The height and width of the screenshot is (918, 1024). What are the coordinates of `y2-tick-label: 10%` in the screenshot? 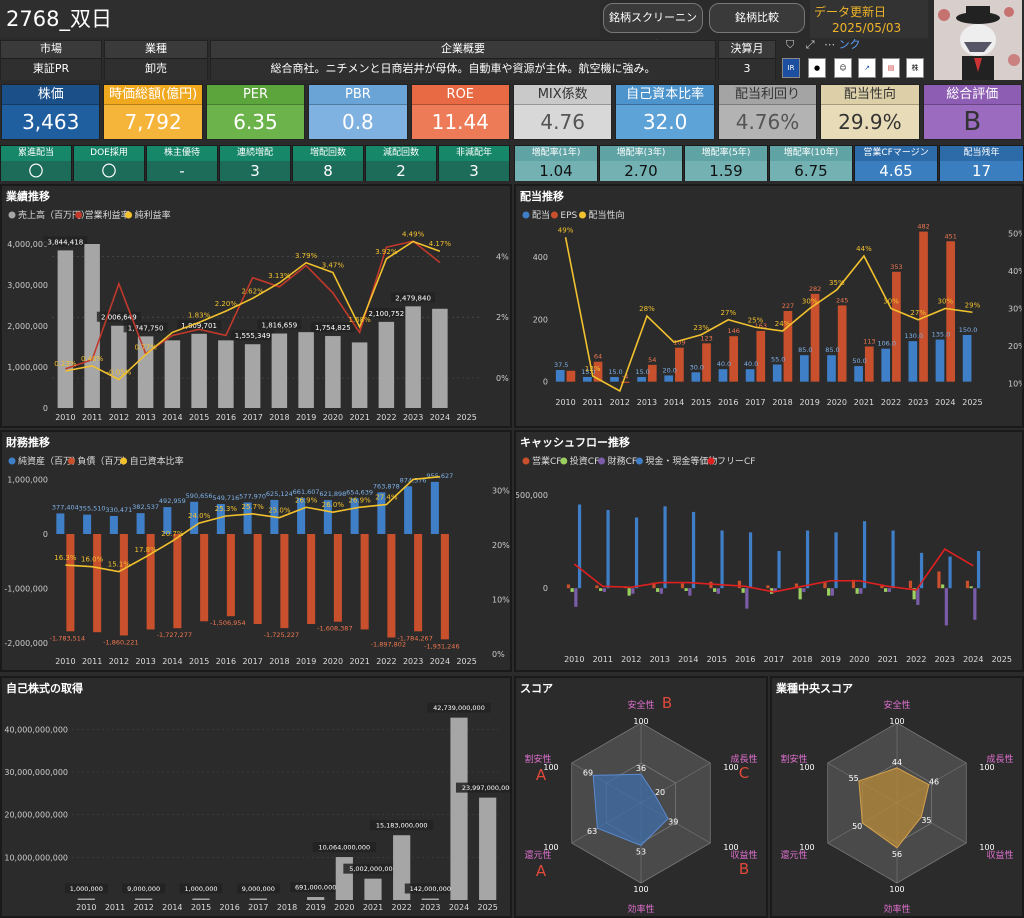 It's located at (1015, 384).